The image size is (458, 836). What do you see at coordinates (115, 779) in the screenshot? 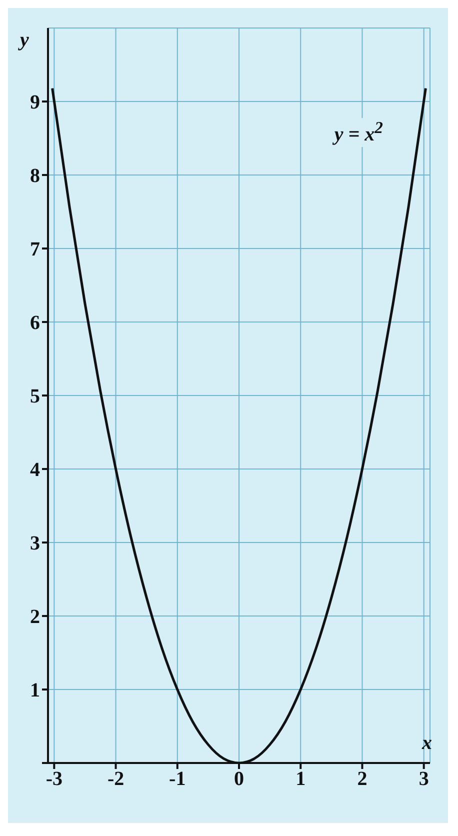
I see `x-tick-label: -2` at bounding box center [115, 779].